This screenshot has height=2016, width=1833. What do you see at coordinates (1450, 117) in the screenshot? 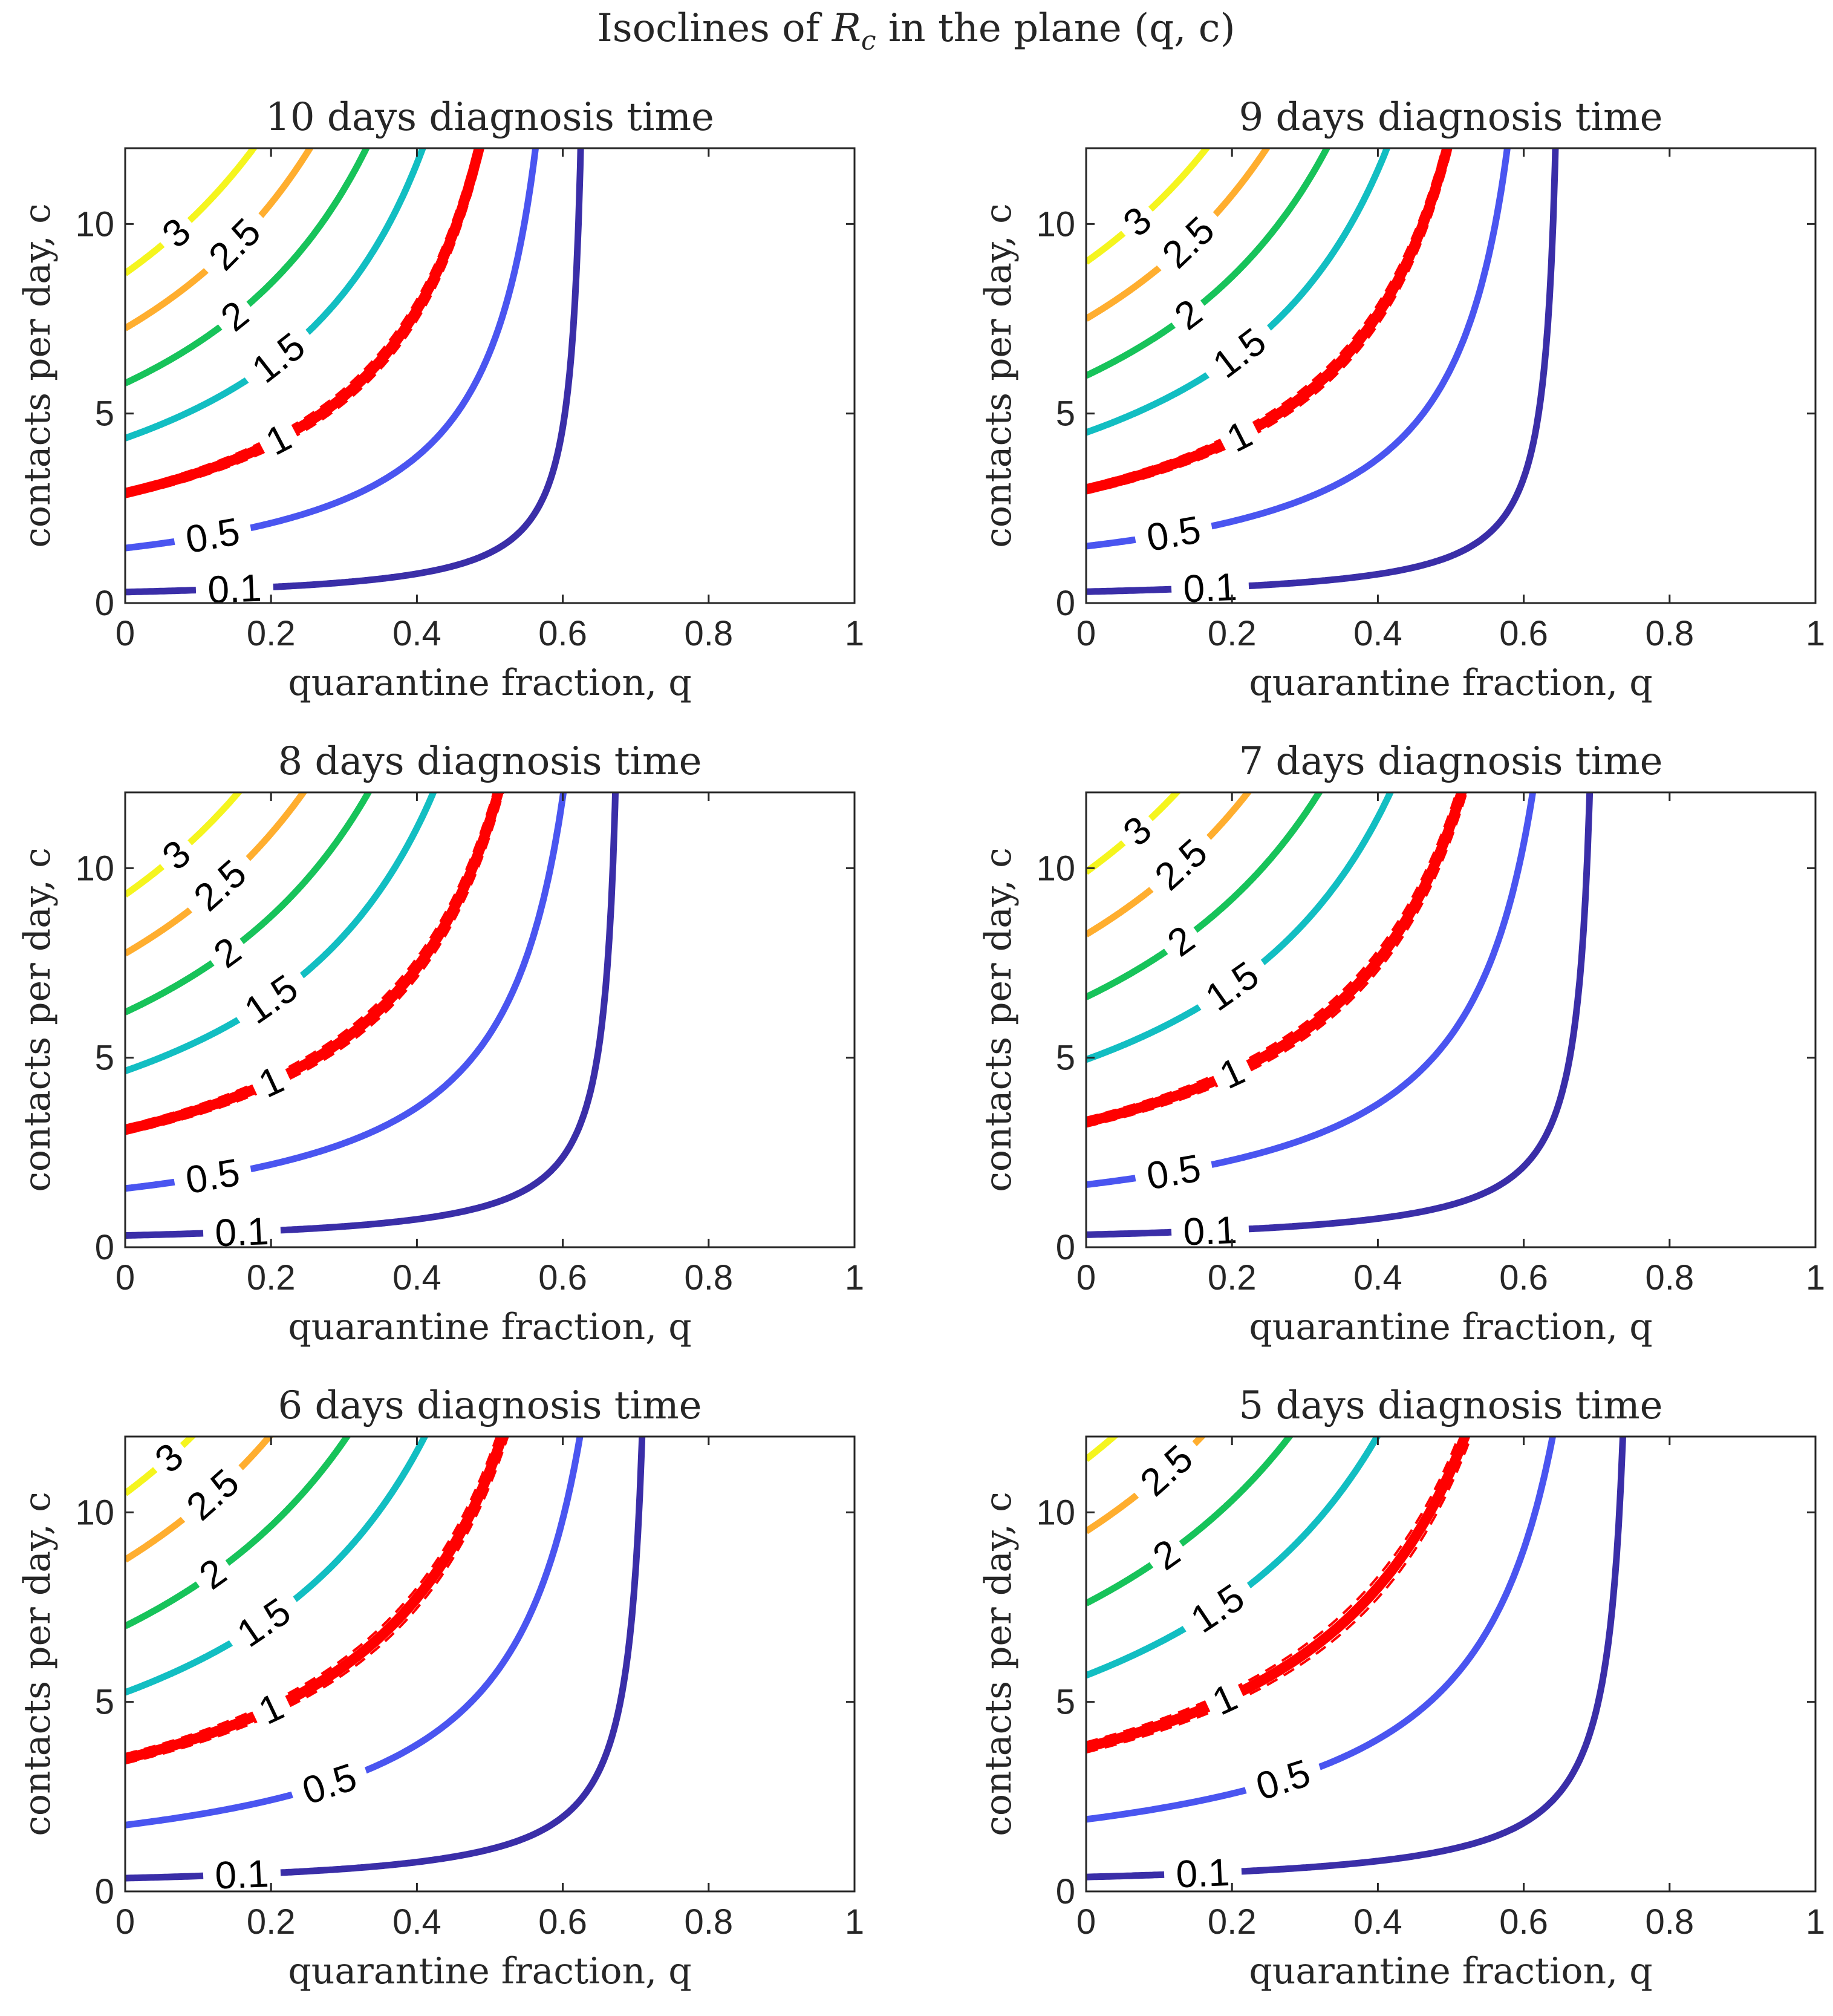
I see `panel-title: 9 days diagnosis time` at bounding box center [1450, 117].